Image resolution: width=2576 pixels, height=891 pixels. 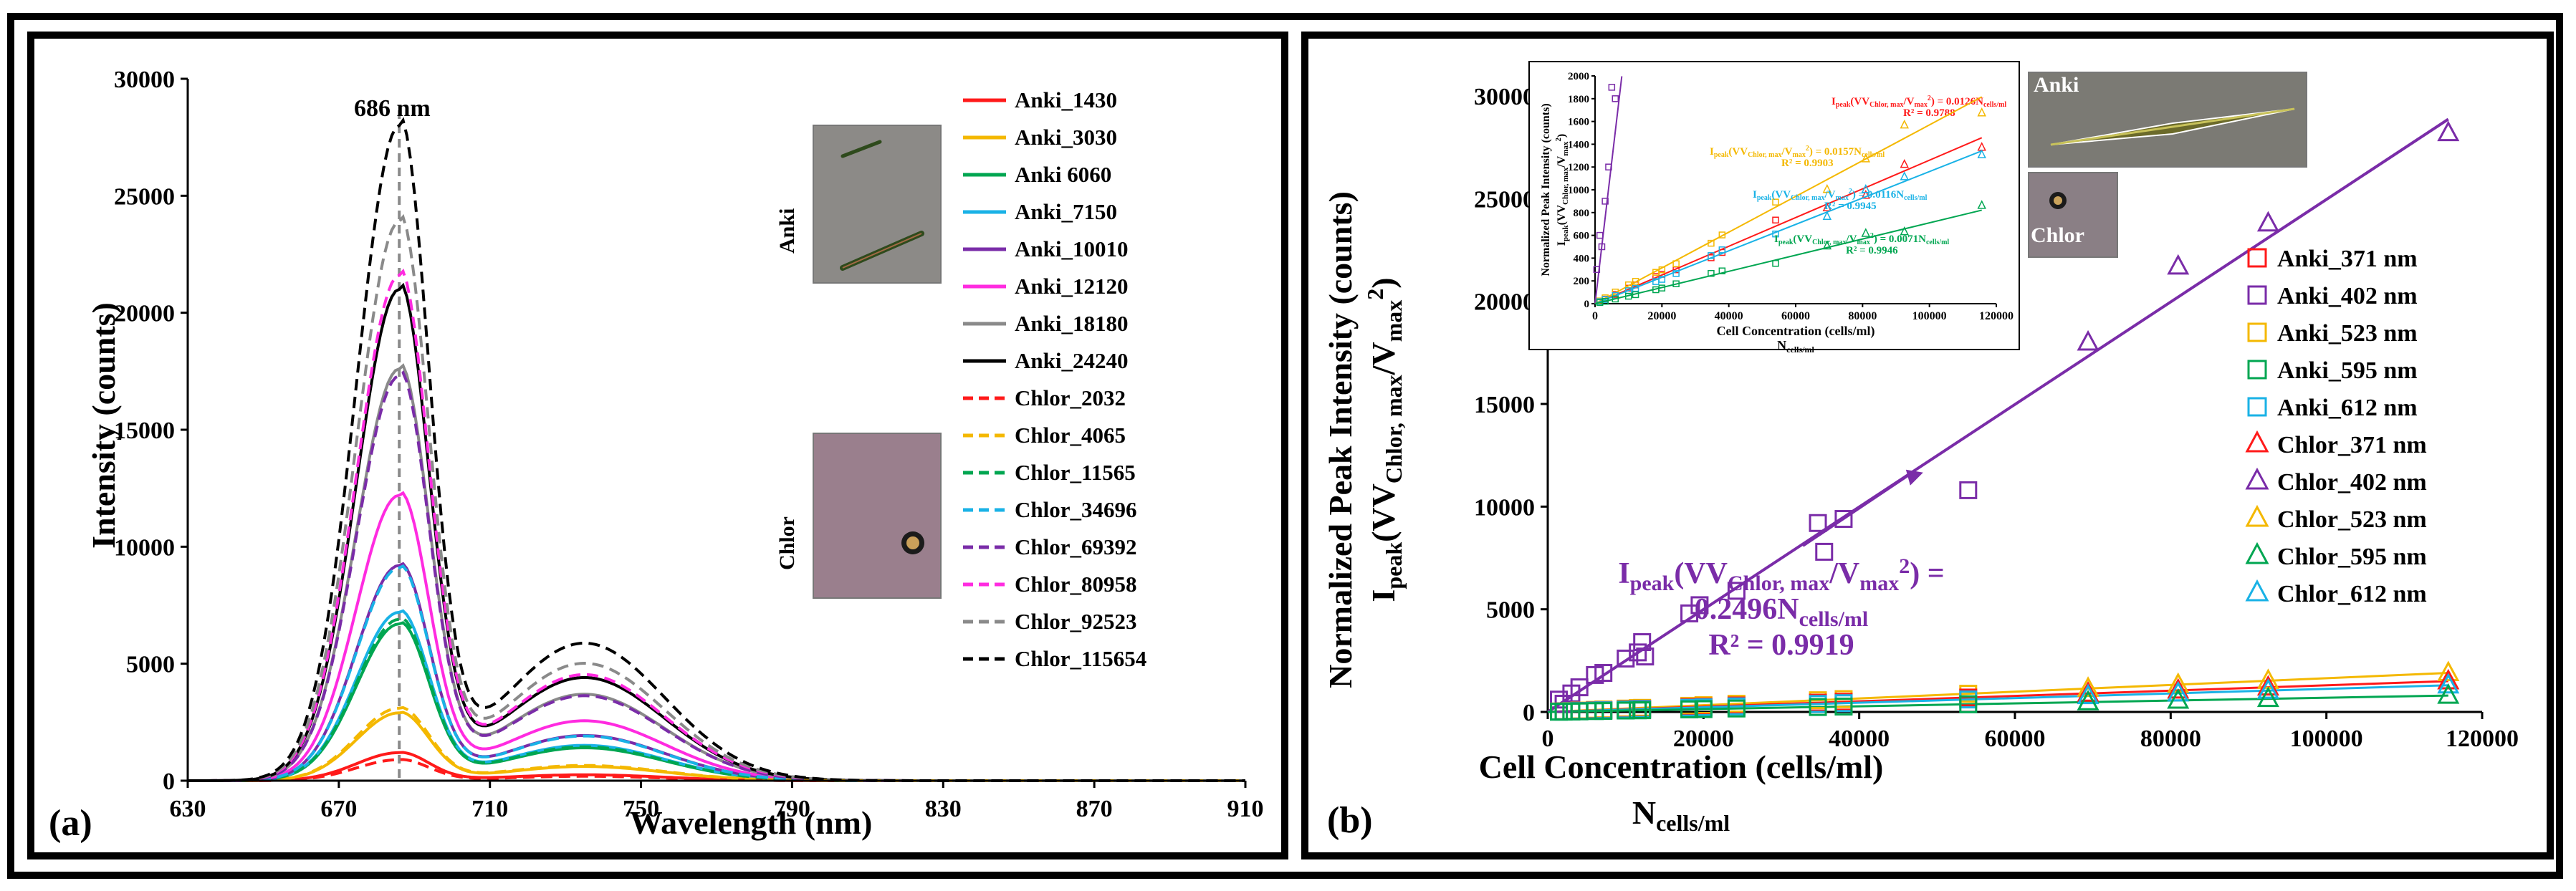 What do you see at coordinates (751, 823) in the screenshot?
I see `panel-a-xlabel: Wavelength (nm)` at bounding box center [751, 823].